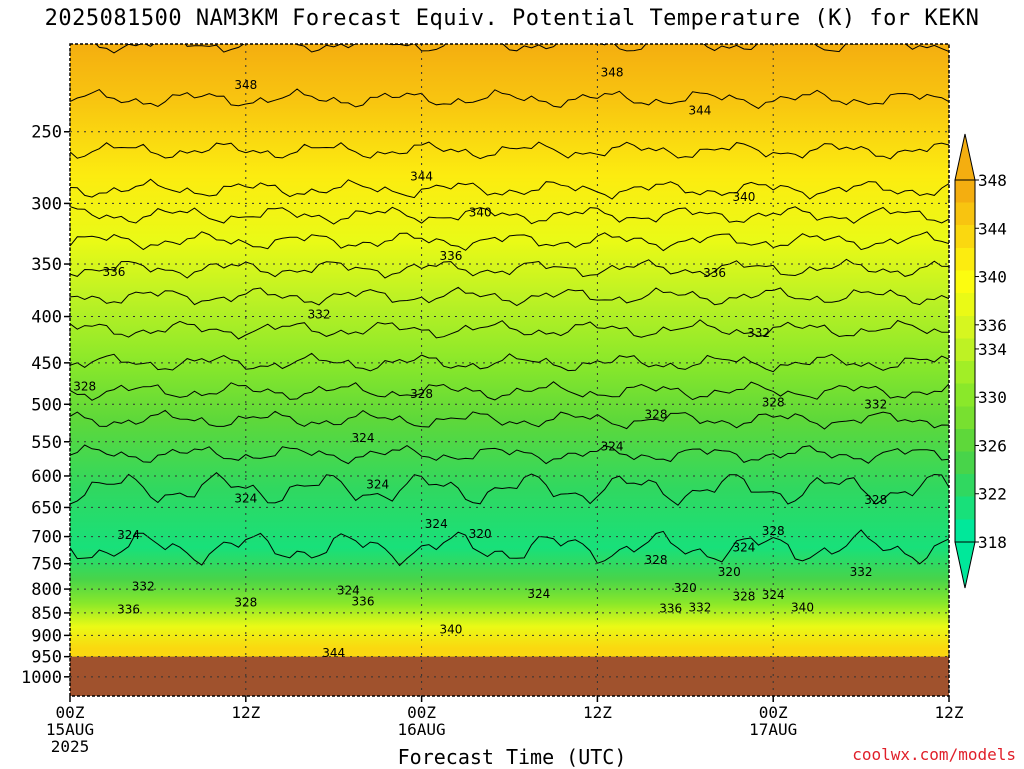 This screenshot has height=769, width=1024. I want to click on ground-fill, so click(509, 676).